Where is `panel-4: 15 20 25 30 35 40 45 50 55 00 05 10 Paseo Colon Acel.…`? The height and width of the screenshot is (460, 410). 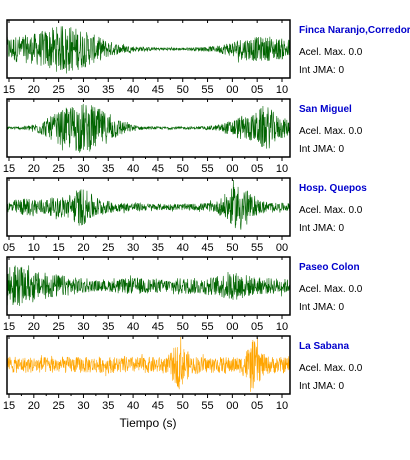 panel-4: 15 20 25 30 35 40 45 50 55 00 05 10 Paseo Colon Acel.… is located at coordinates (183, 294).